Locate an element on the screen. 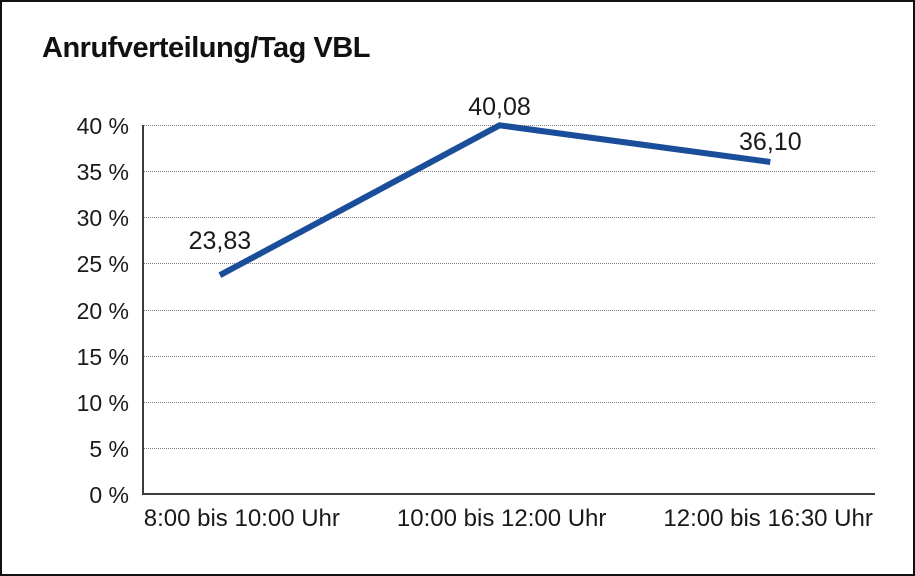 The height and width of the screenshot is (576, 915). y-tick-label: 20 % is located at coordinates (102, 310).